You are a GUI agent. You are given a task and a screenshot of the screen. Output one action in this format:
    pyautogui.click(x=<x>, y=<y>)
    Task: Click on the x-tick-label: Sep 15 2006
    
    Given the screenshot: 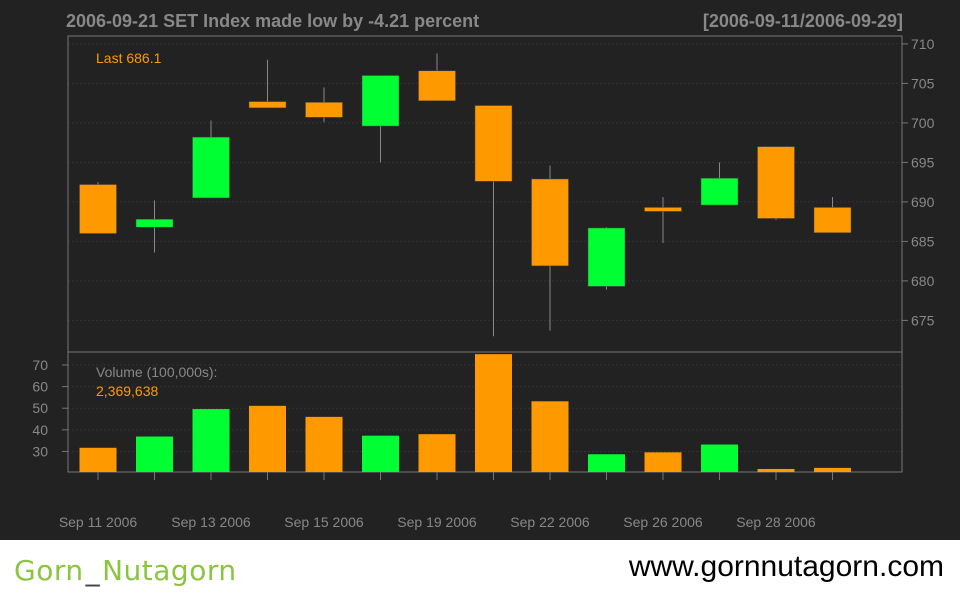 What is the action you would take?
    pyautogui.click(x=324, y=522)
    